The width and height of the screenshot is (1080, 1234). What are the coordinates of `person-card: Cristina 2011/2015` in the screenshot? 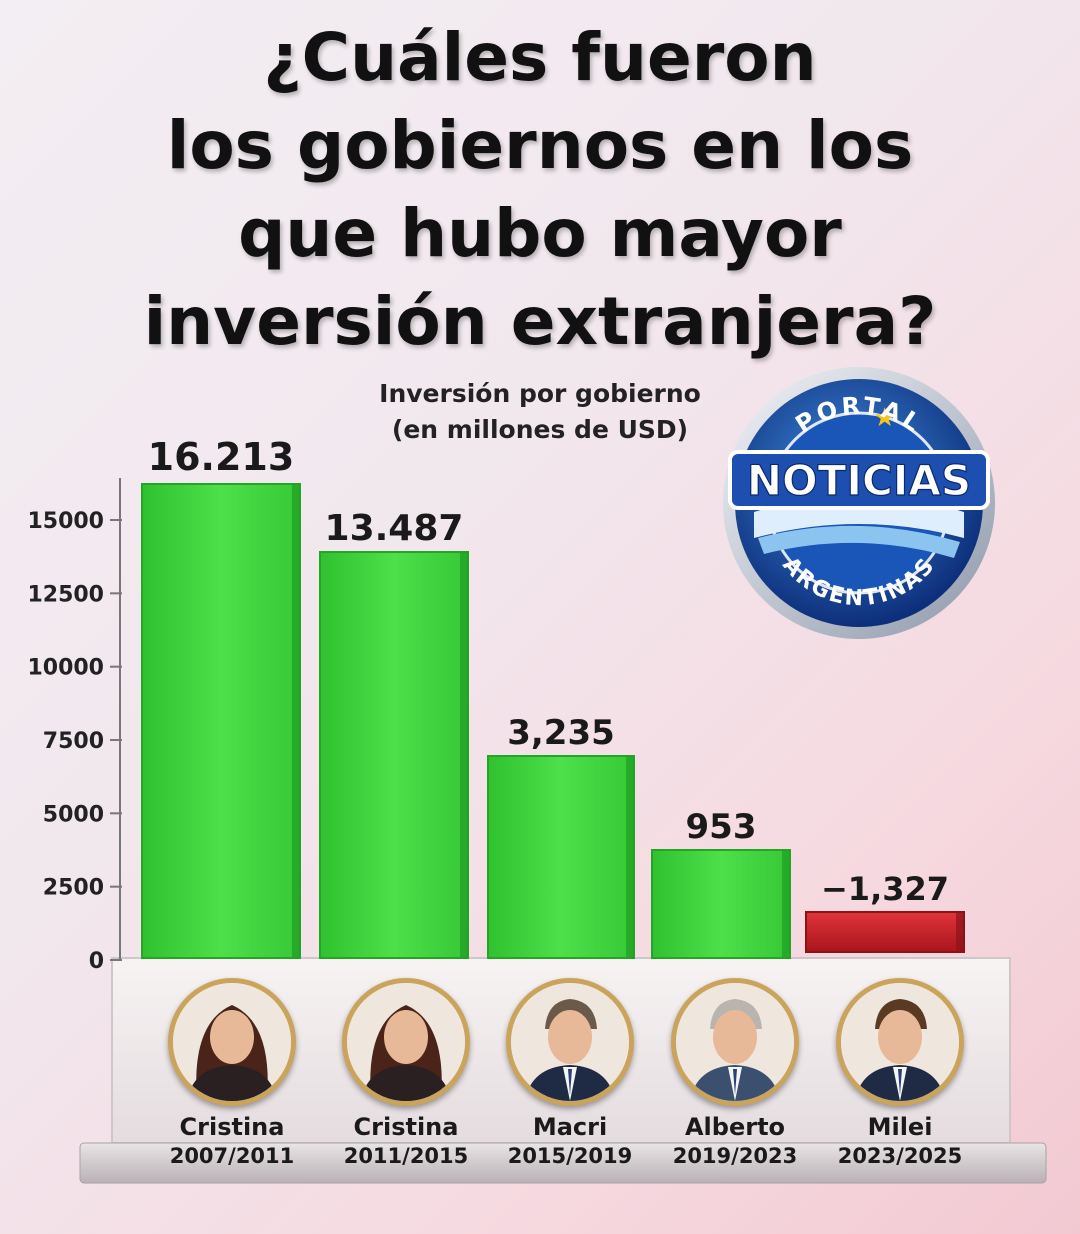 It's located at (406, 1074).